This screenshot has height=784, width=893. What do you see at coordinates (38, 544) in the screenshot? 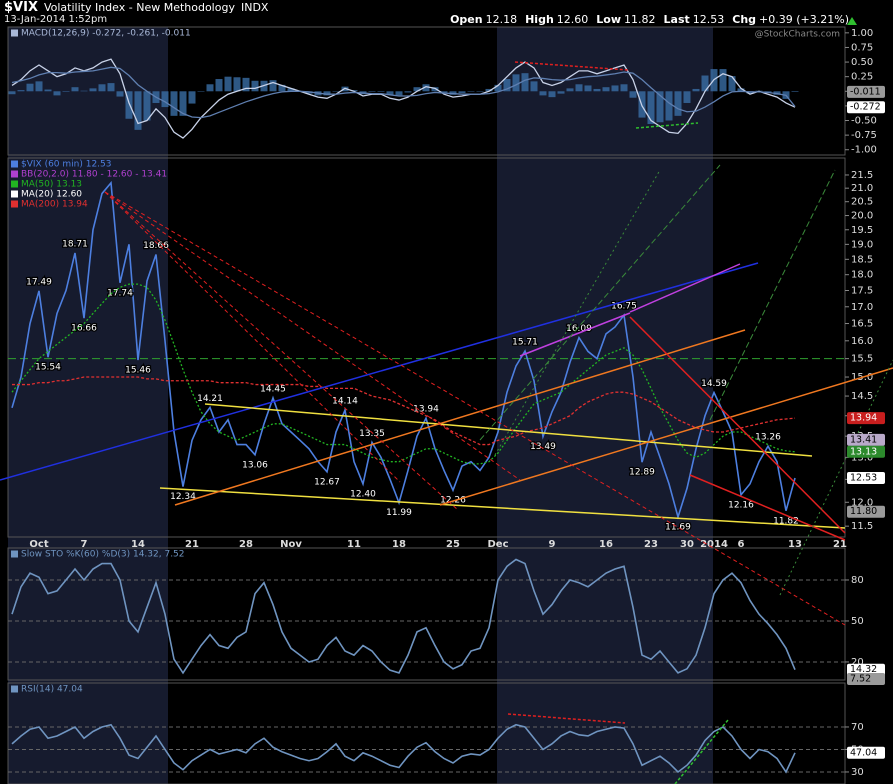
I see `x-tick-label: Oct` at bounding box center [38, 544].